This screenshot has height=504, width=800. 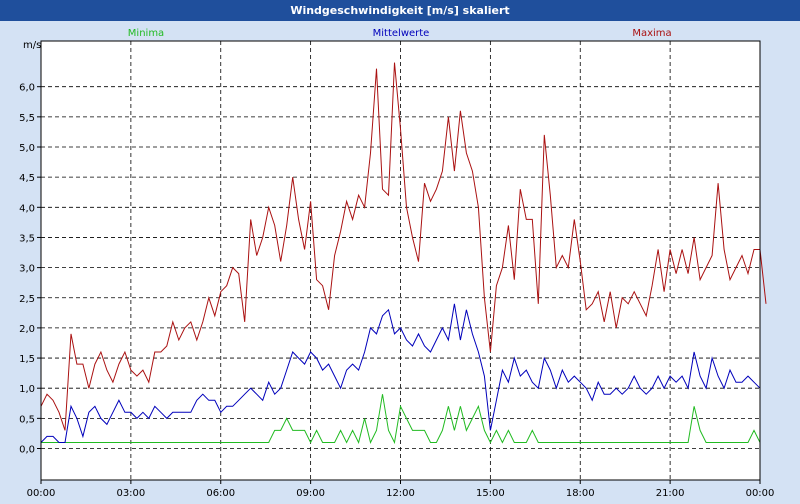 I want to click on series-line-minima, so click(x=401, y=419).